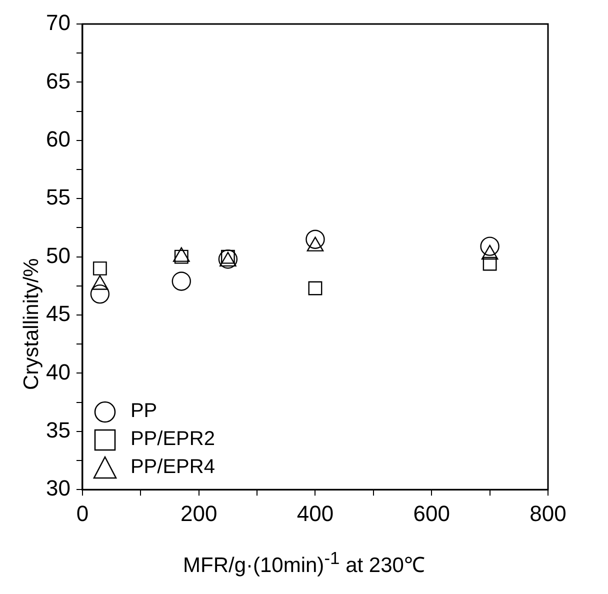 This screenshot has width=608, height=594. Describe the element at coordinates (58, 429) in the screenshot. I see `y-tick-label: 35` at that location.